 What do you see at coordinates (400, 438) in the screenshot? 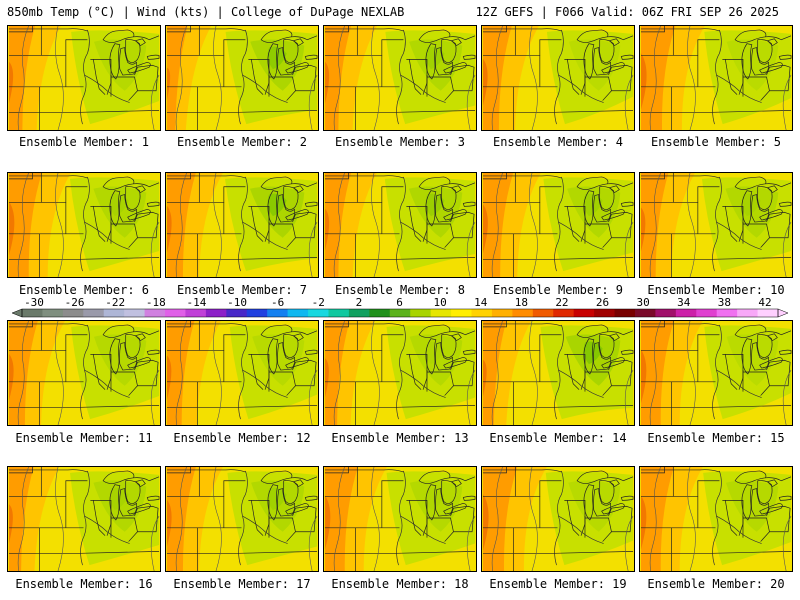
I see `ensemble-member-label: Ensemble Member: 13` at bounding box center [400, 438].